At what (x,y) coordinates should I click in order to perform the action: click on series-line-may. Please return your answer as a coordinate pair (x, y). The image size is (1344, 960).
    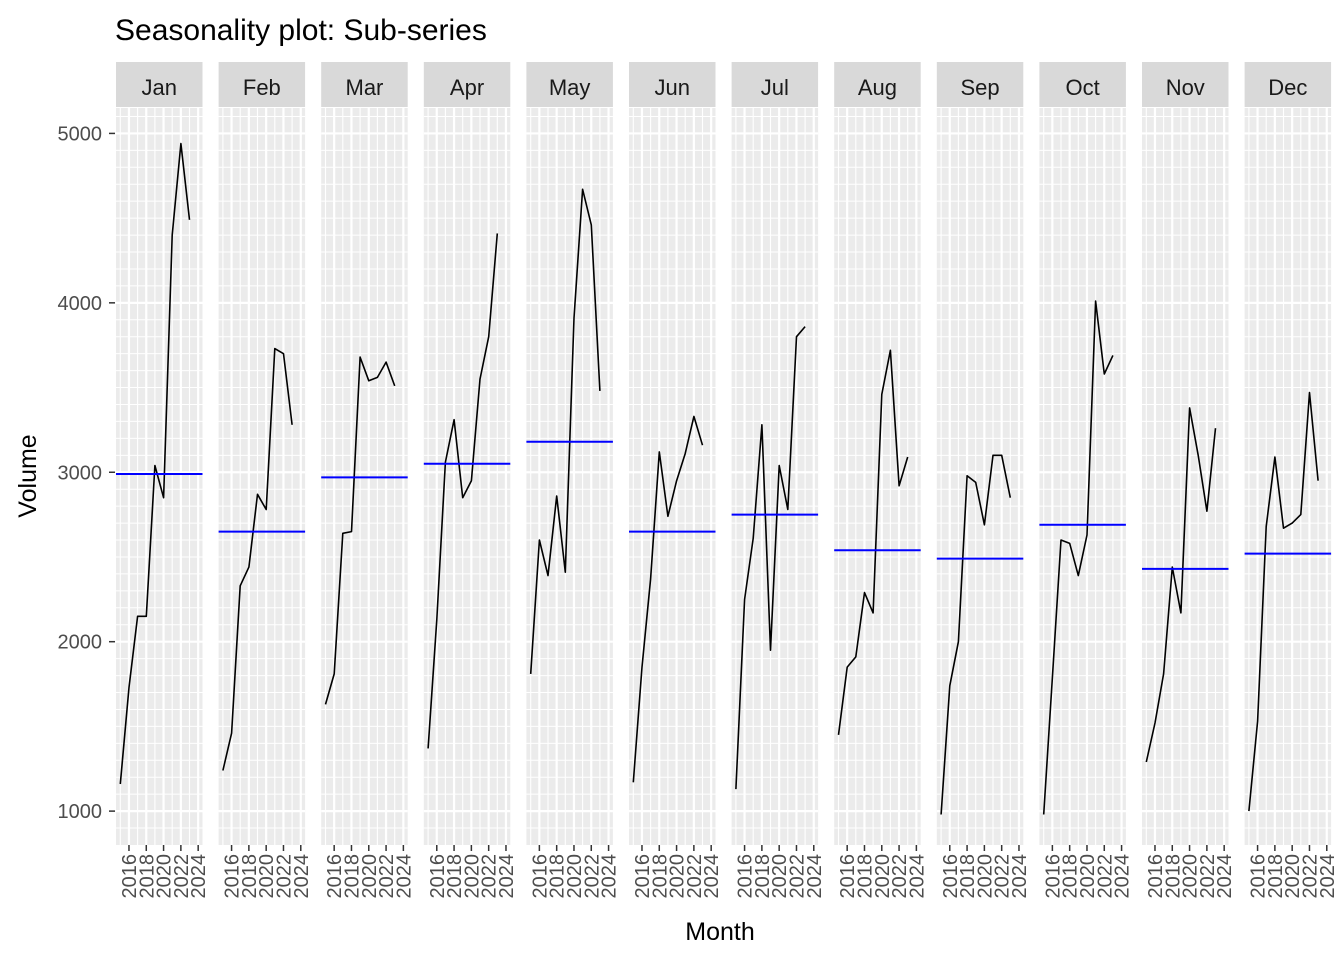
    Looking at the image, I should click on (565, 431).